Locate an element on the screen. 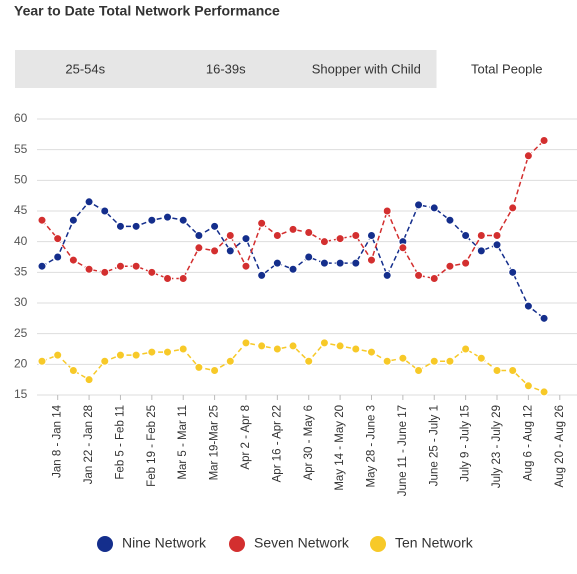  x-tick-label: Apr 30 - May 6 is located at coordinates (309, 442).